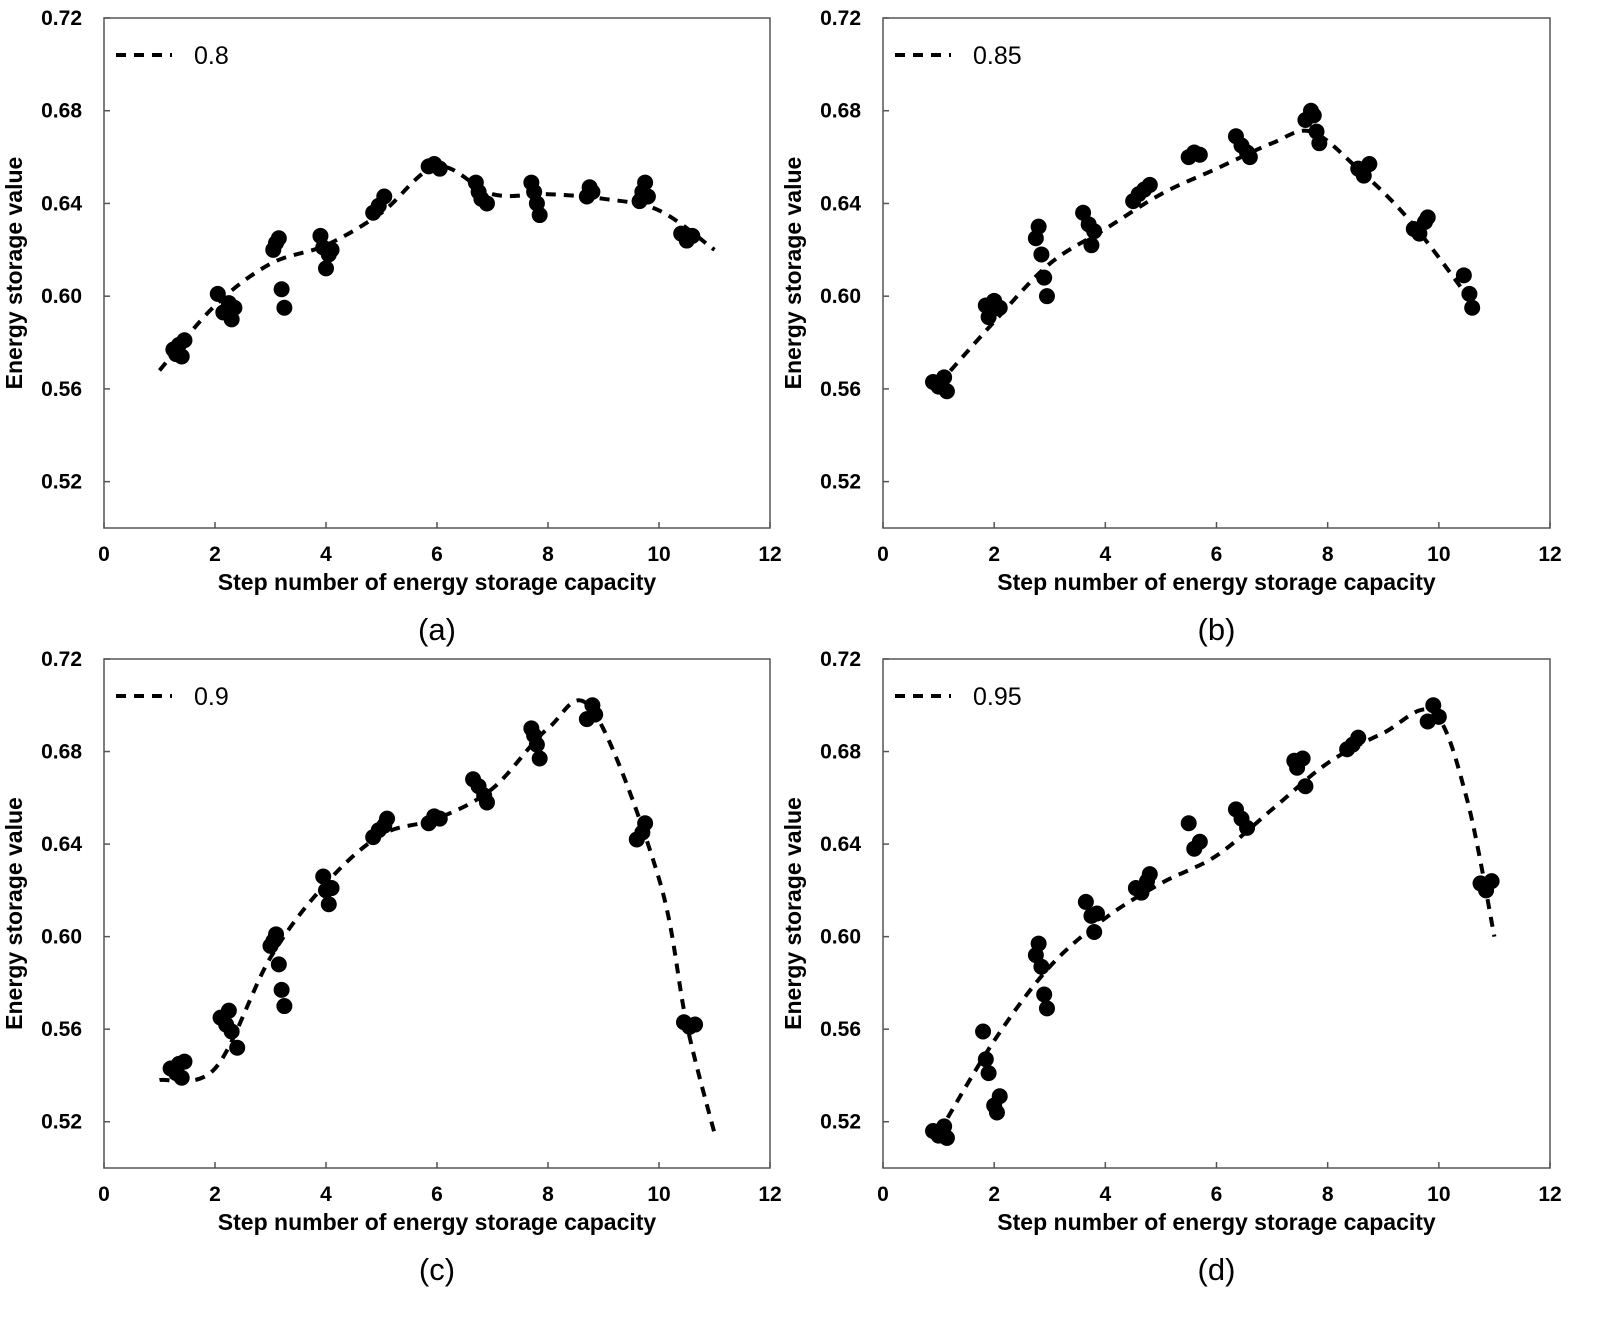 Image resolution: width=1605 pixels, height=1319 pixels. What do you see at coordinates (840, 296) in the screenshot?
I see `y-tick-label: 0.60` at bounding box center [840, 296].